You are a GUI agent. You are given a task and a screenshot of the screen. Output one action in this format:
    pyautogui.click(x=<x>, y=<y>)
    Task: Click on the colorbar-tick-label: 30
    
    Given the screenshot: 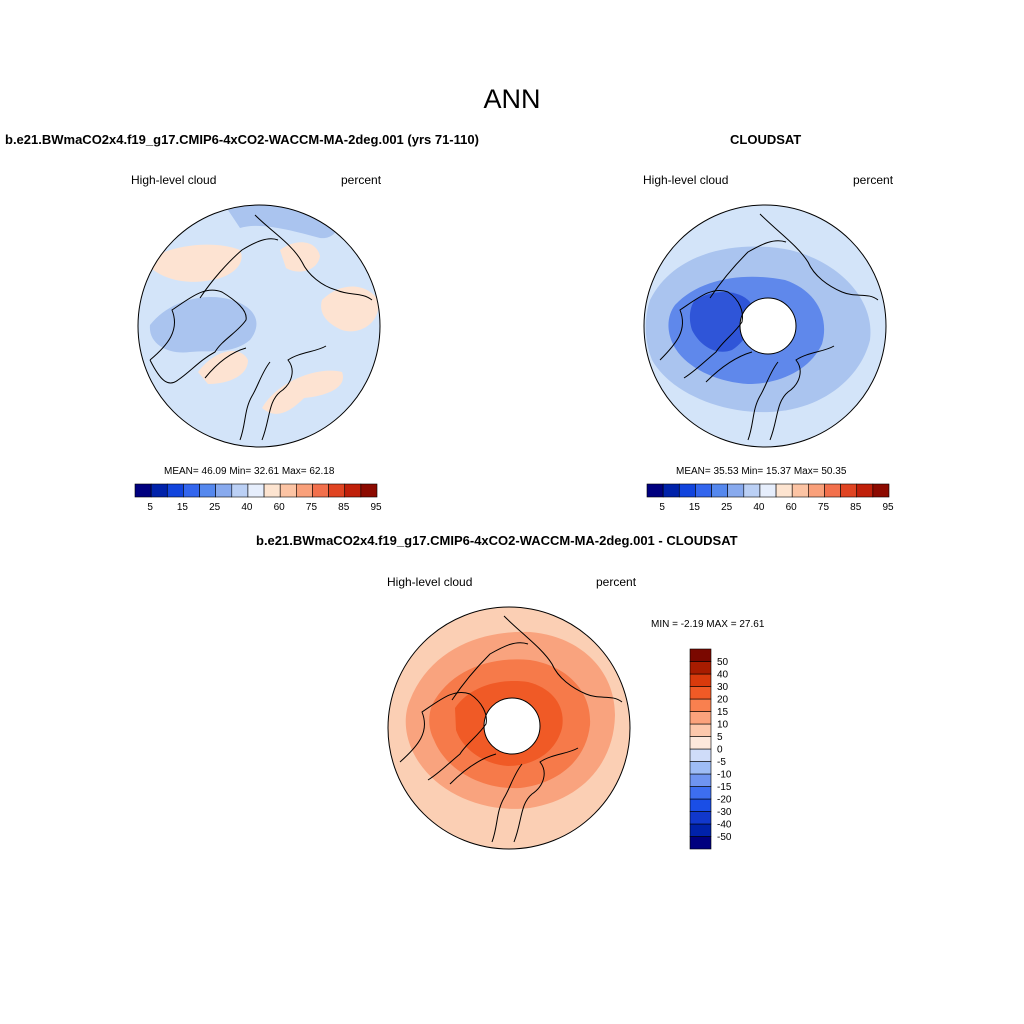 What is the action you would take?
    pyautogui.click(x=723, y=687)
    